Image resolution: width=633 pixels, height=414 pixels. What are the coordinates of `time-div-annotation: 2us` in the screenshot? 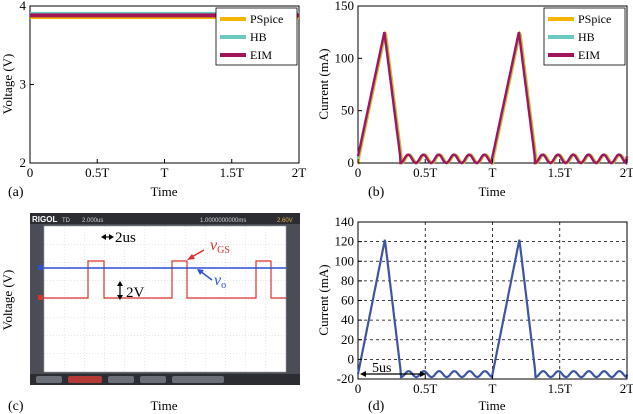 It's located at (118, 238).